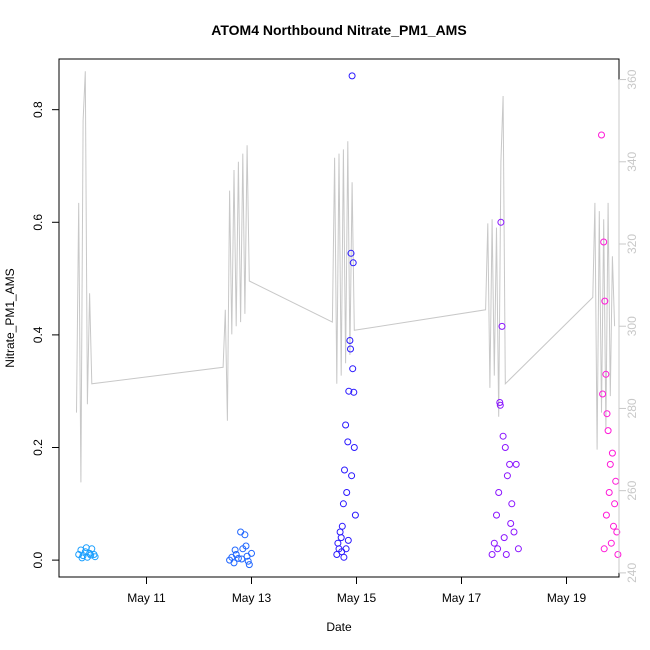 This screenshot has width=650, height=650. I want to click on y2-tick-label: 240, so click(632, 573).